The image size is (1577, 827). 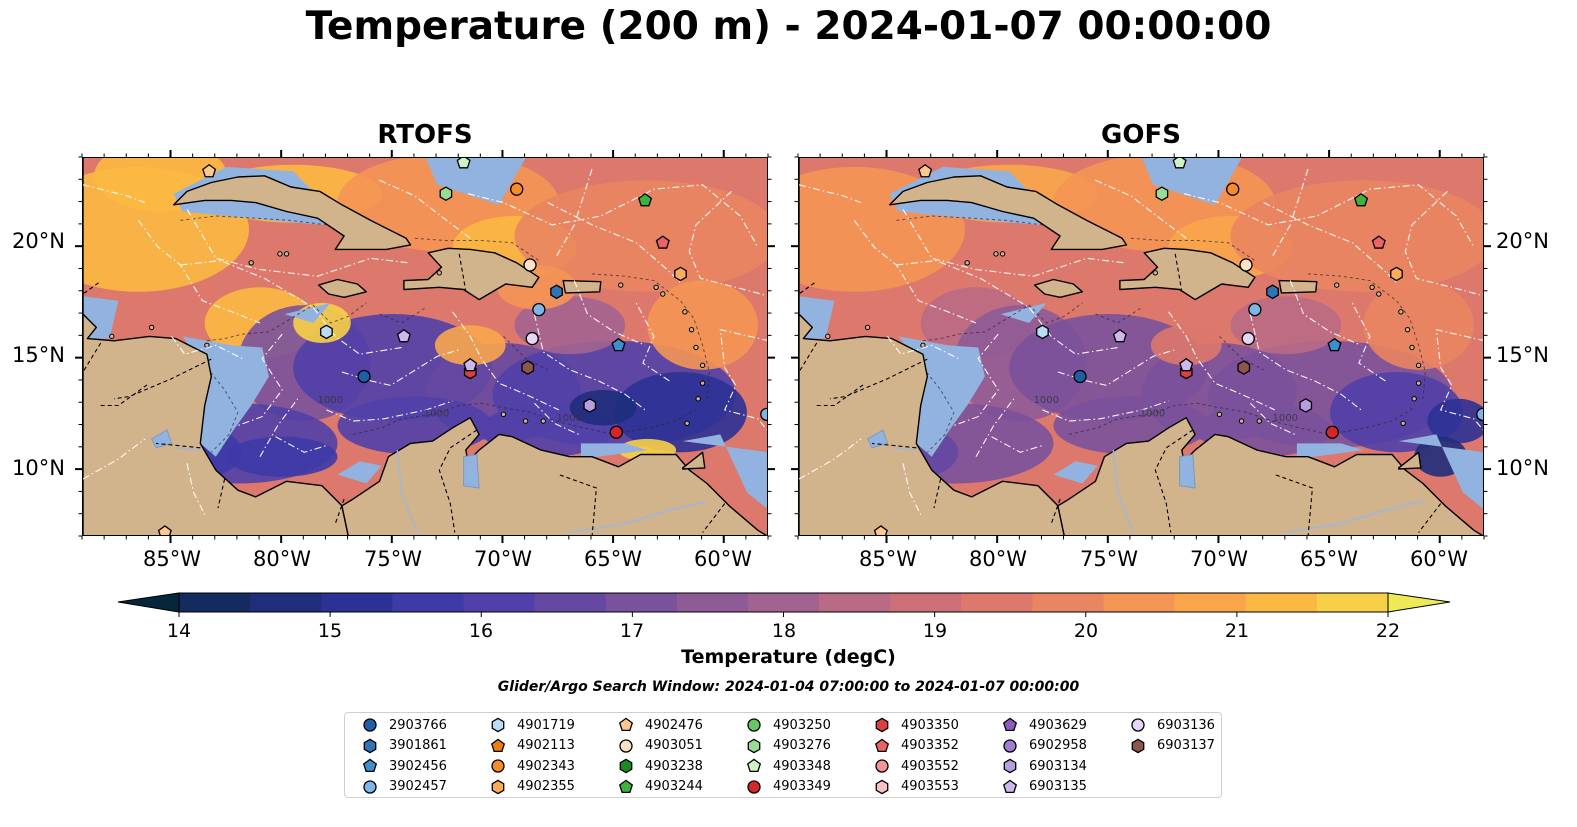 I want to click on pentagon-marker-icon, so click(x=498, y=745).